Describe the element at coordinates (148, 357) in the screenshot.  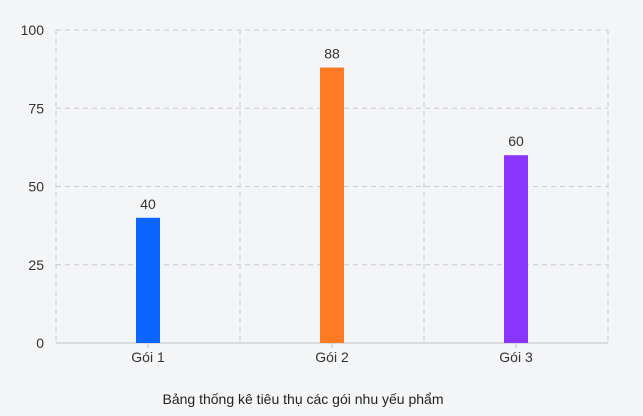
I see `x-tick-label: Gói 1` at that location.